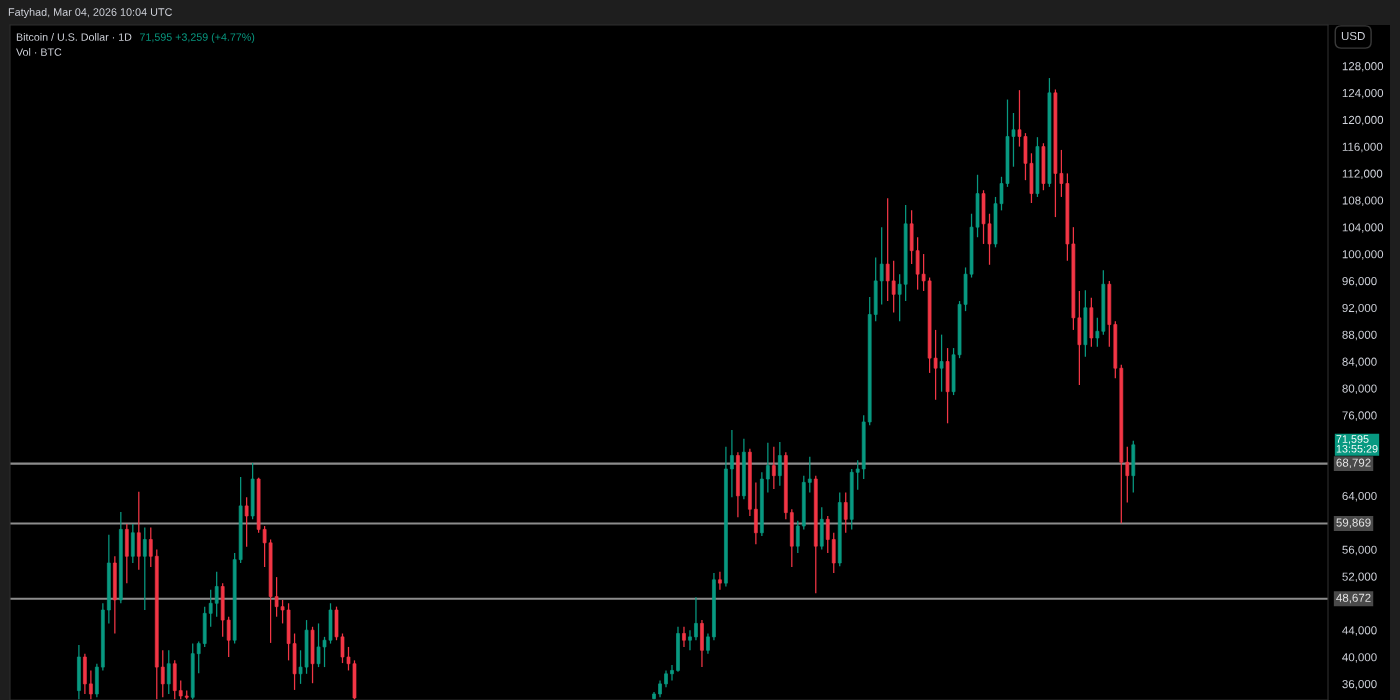 The height and width of the screenshot is (700, 1400). I want to click on text: Fatyhad, Mar 04, 2026 10:04 UTC, so click(90, 13).